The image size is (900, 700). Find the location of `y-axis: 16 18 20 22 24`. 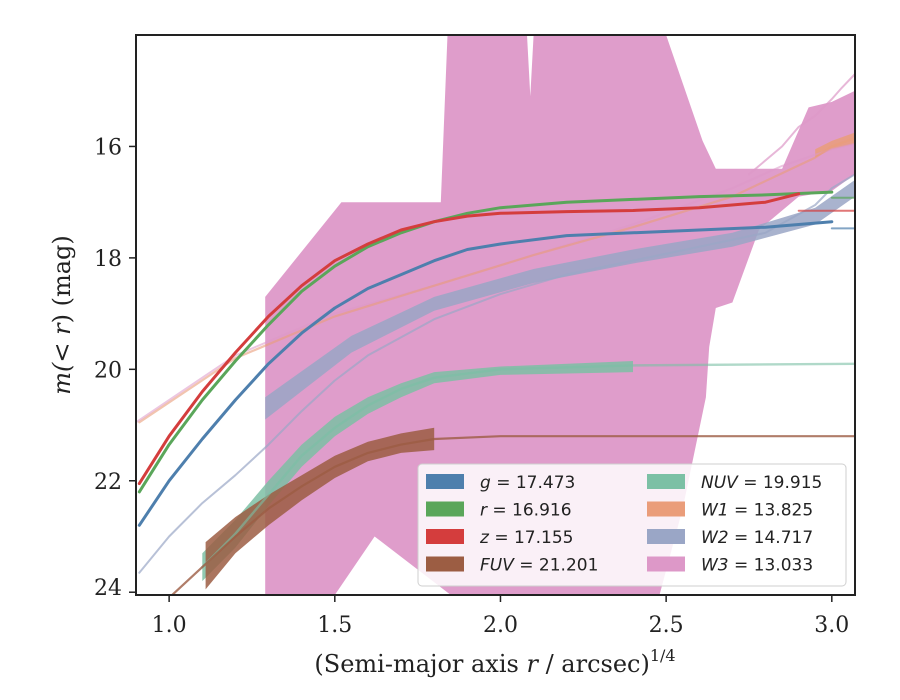

y-axis: 16 18 20 22 24 is located at coordinates (115, 368).